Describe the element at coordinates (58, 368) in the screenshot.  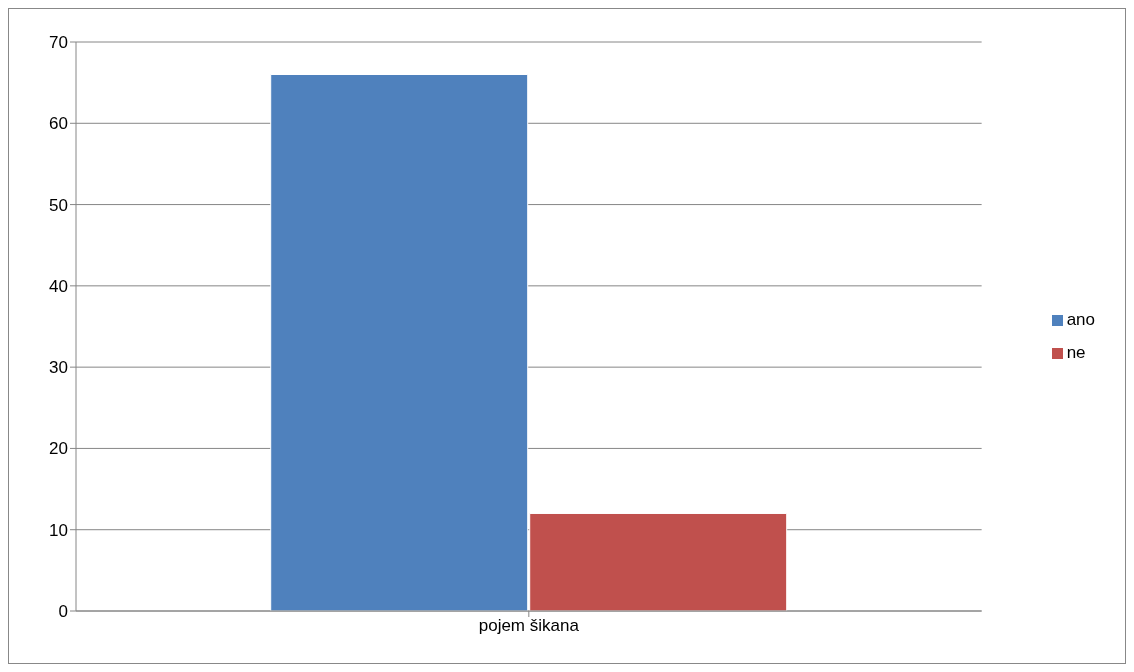
I see `y-tick-label: 30` at that location.